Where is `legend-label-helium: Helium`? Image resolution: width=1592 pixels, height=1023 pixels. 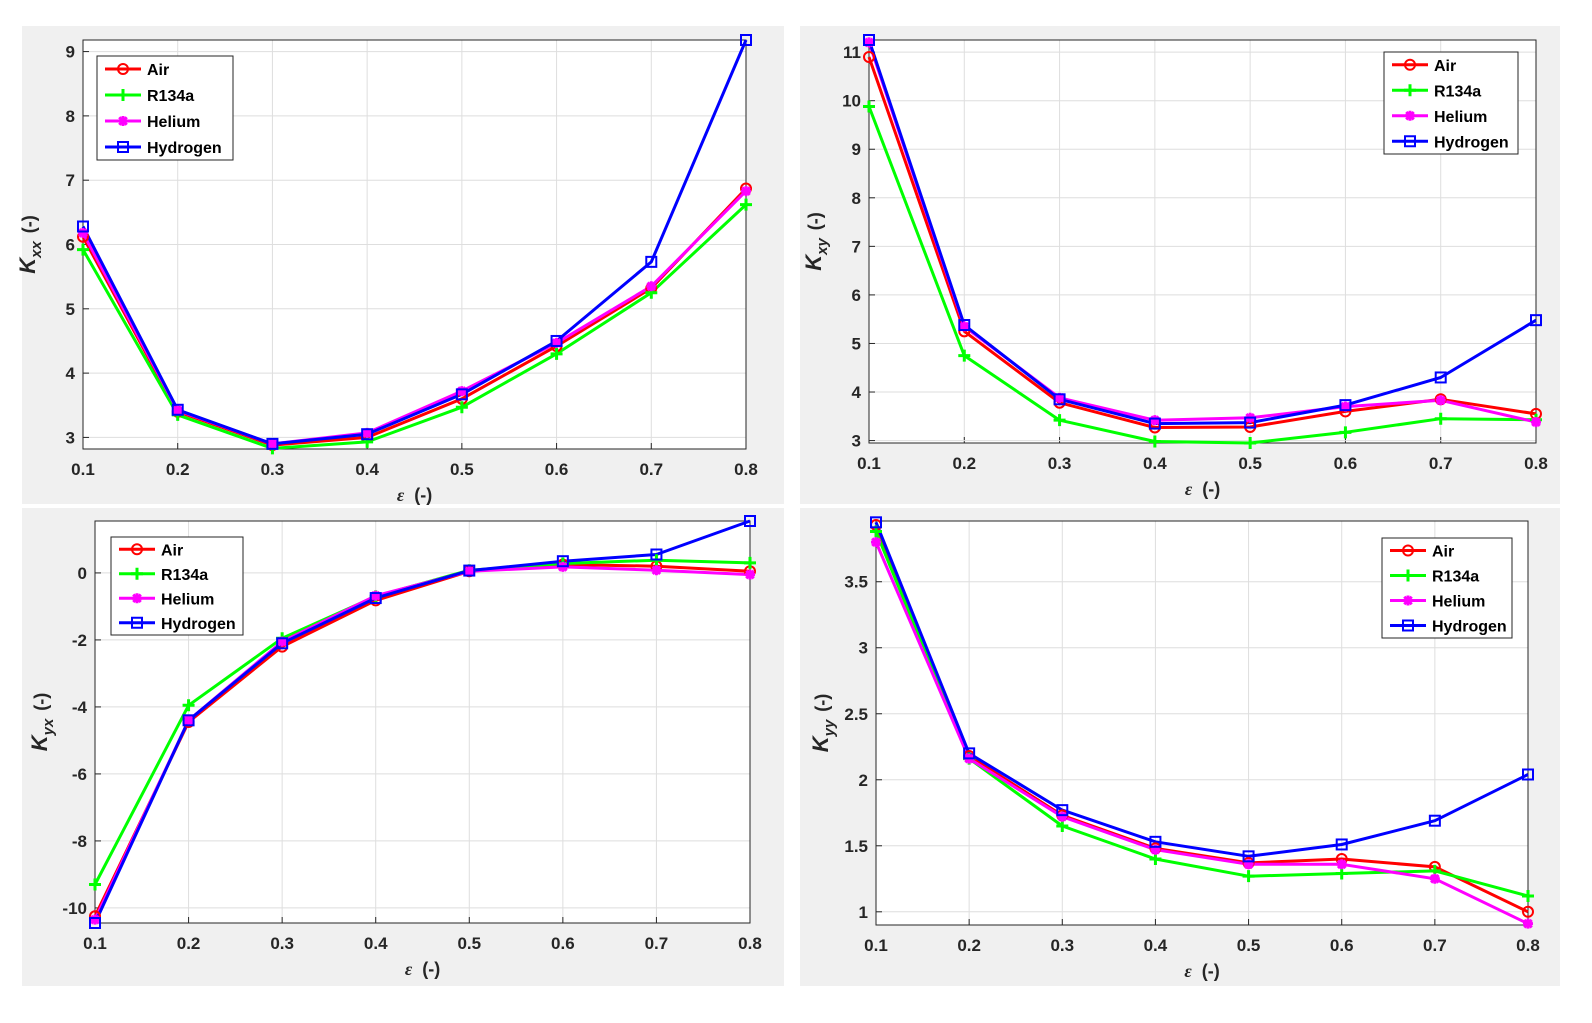
legend-label-helium: Helium is located at coordinates (173, 122).